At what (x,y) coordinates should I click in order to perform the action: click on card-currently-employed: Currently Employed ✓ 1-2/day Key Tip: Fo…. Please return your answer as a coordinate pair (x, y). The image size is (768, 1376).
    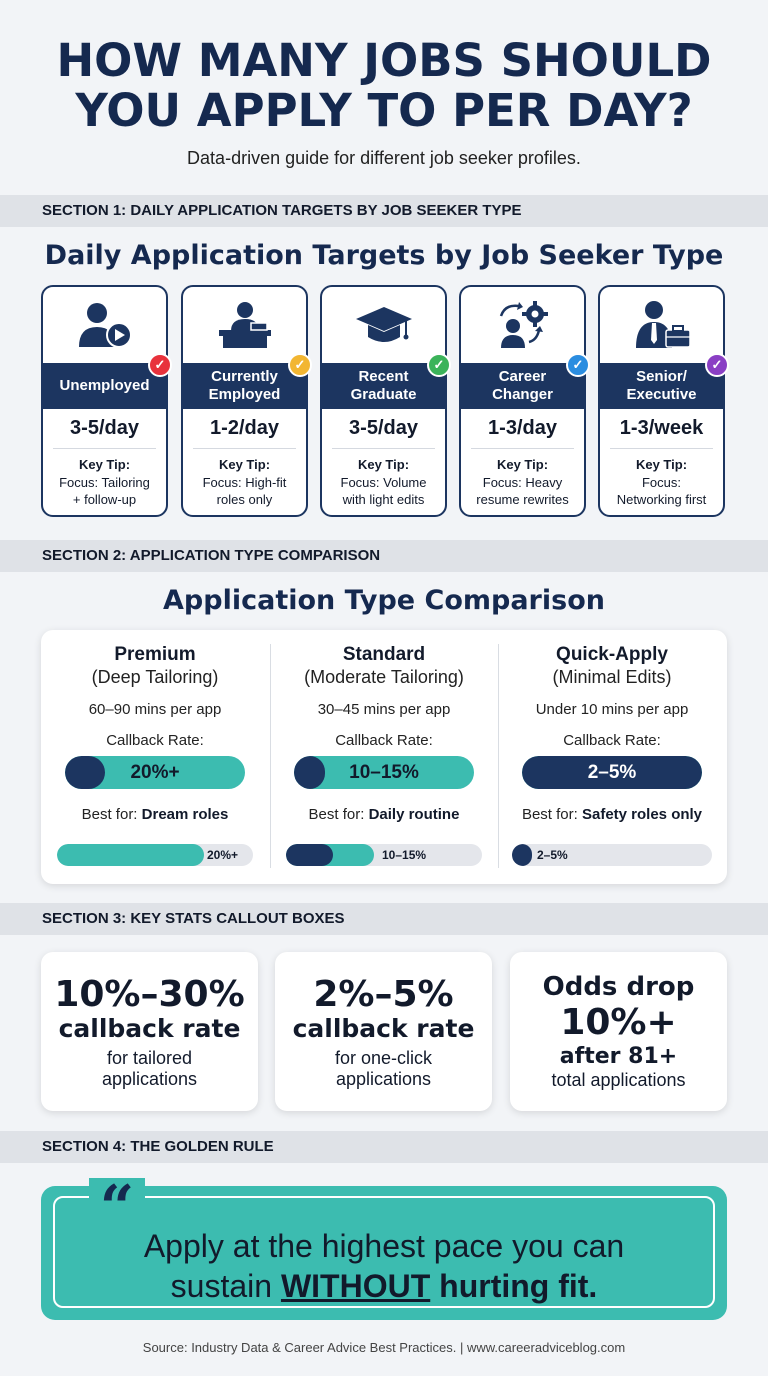
    Looking at the image, I should click on (246, 401).